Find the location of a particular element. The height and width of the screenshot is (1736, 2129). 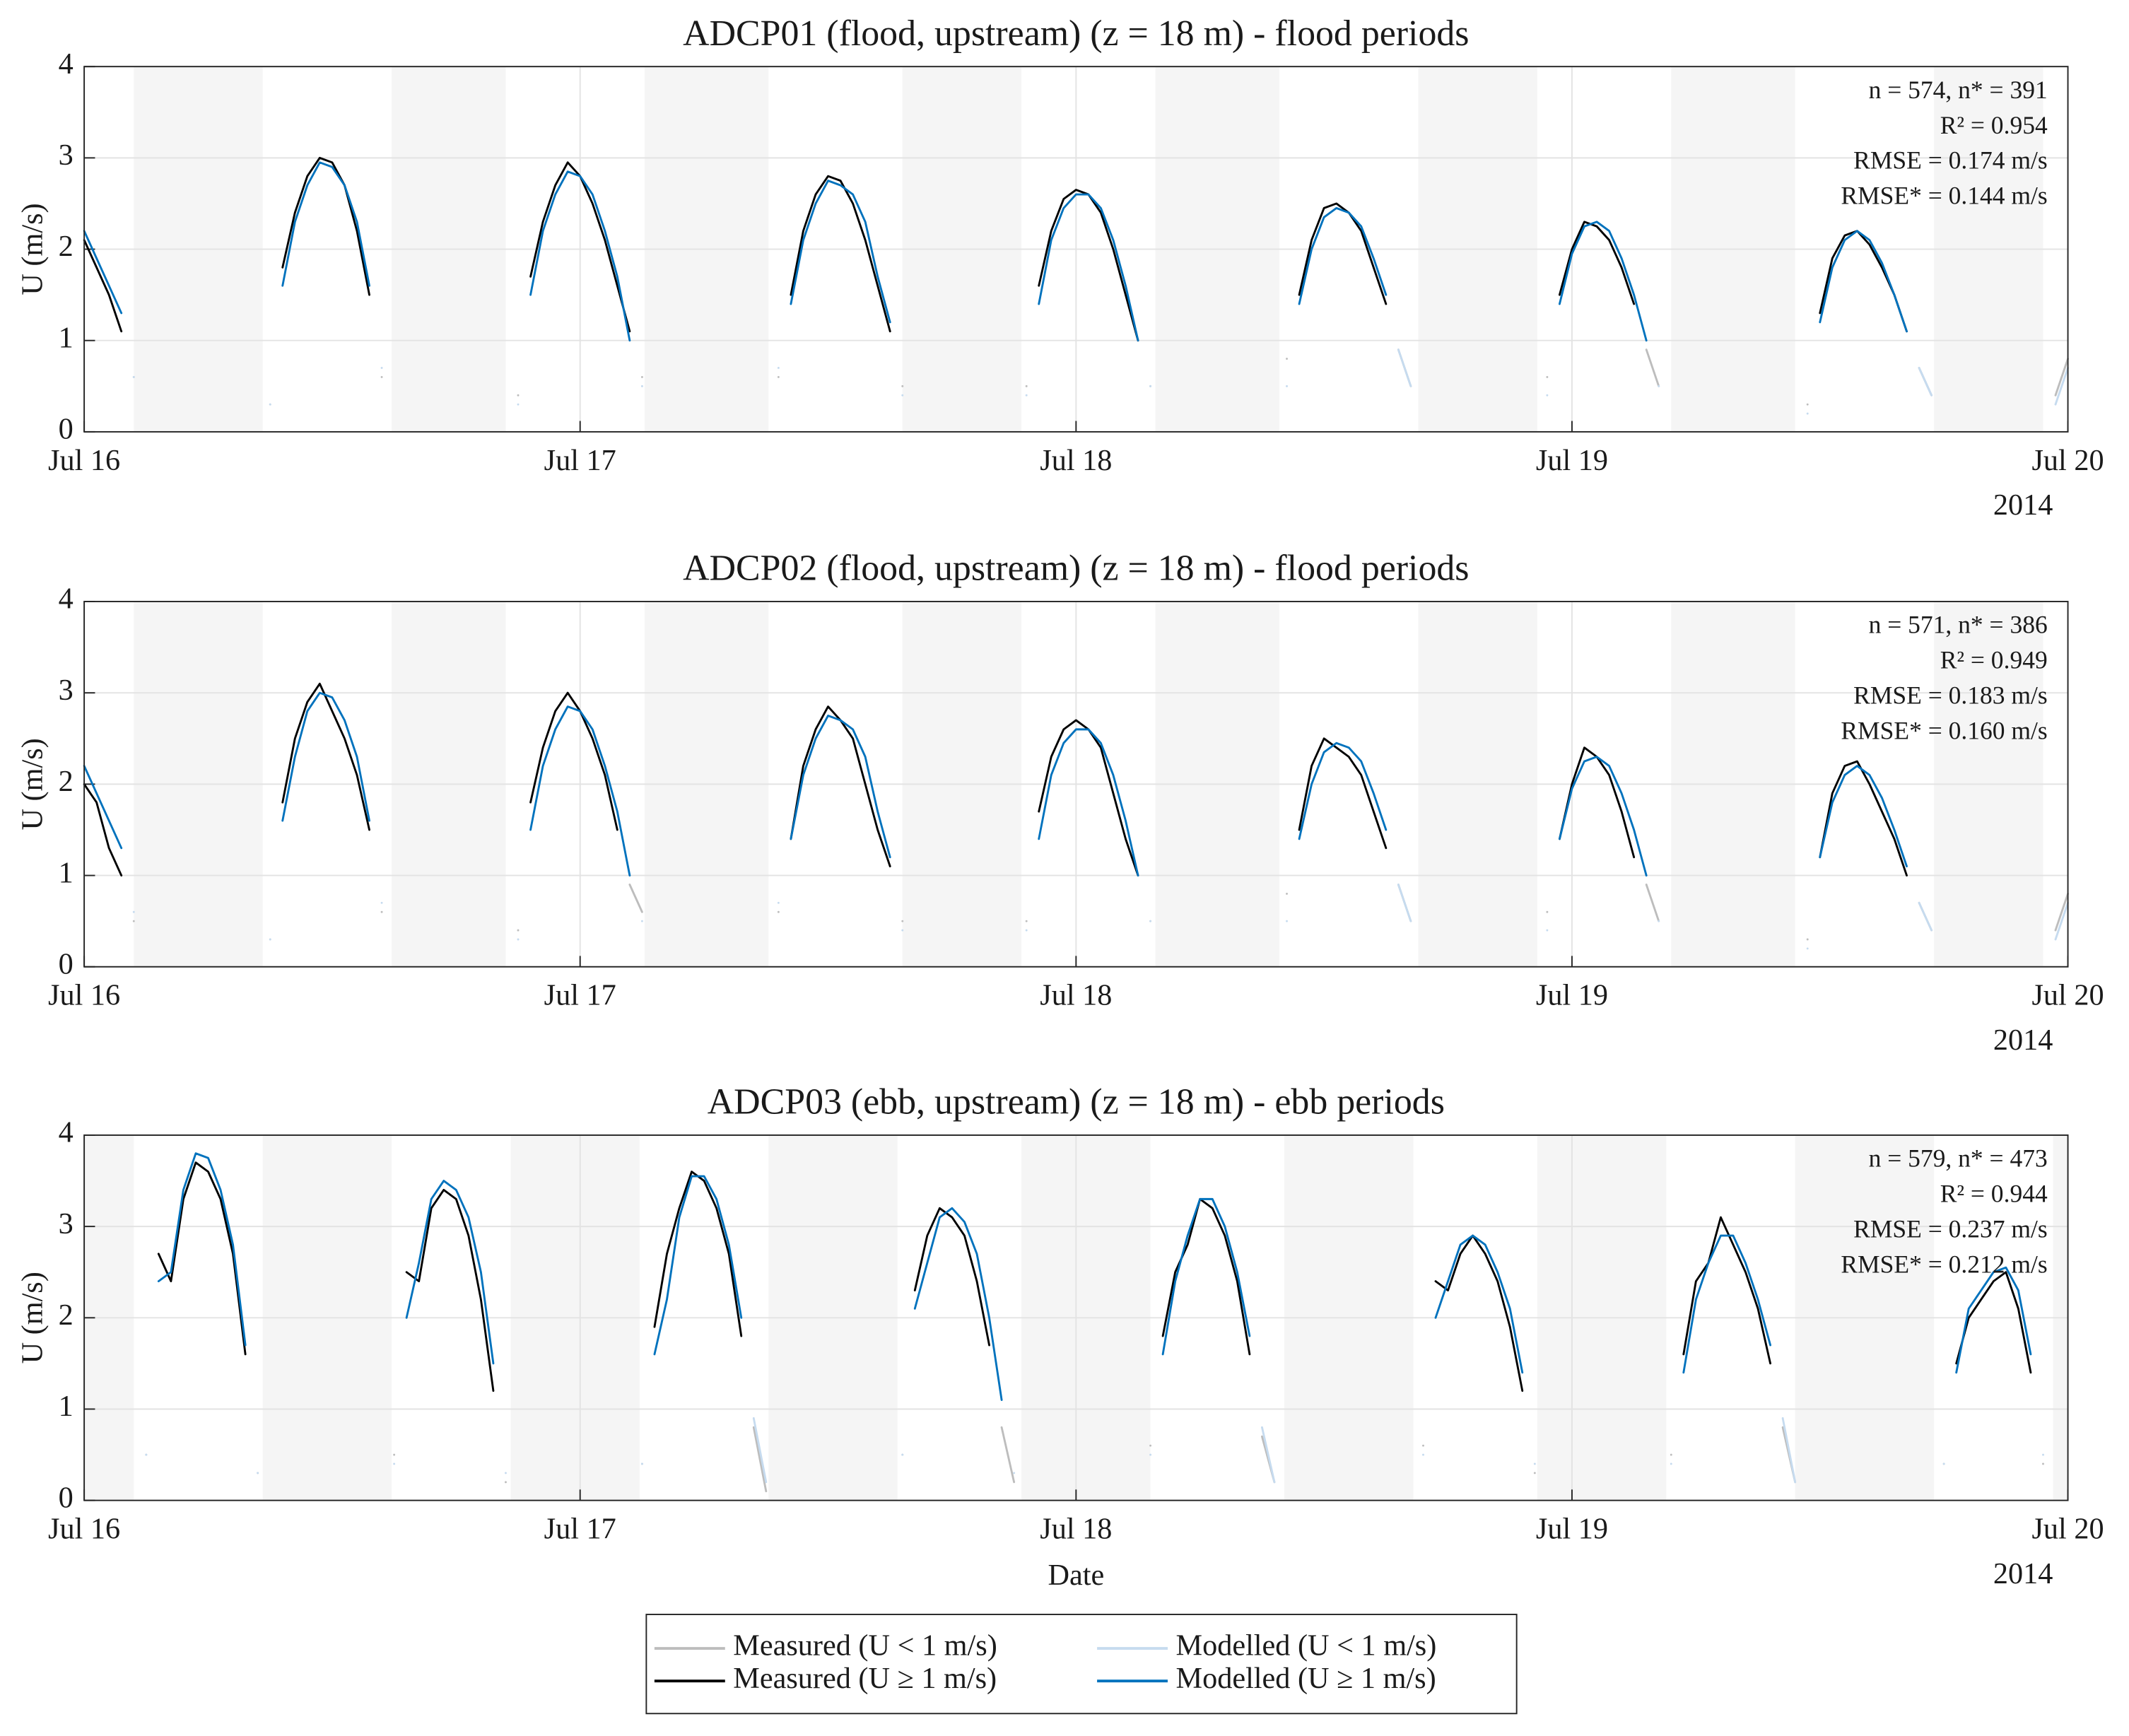

legend-box is located at coordinates (1081, 1664).